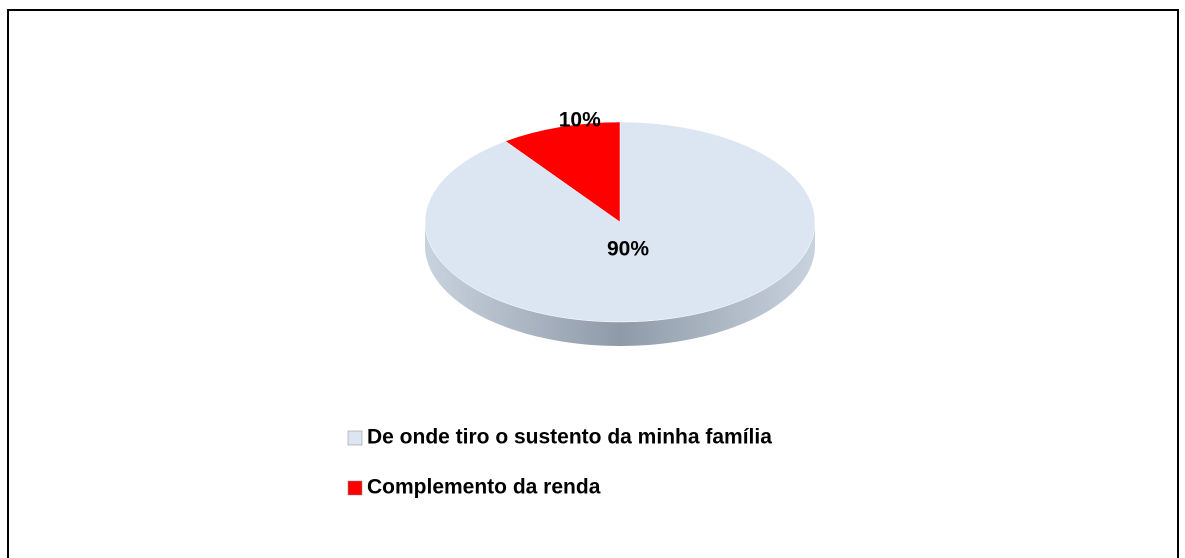 This screenshot has width=1185, height=558. Describe the element at coordinates (628, 249) in the screenshot. I see `data-label: 90%` at that location.